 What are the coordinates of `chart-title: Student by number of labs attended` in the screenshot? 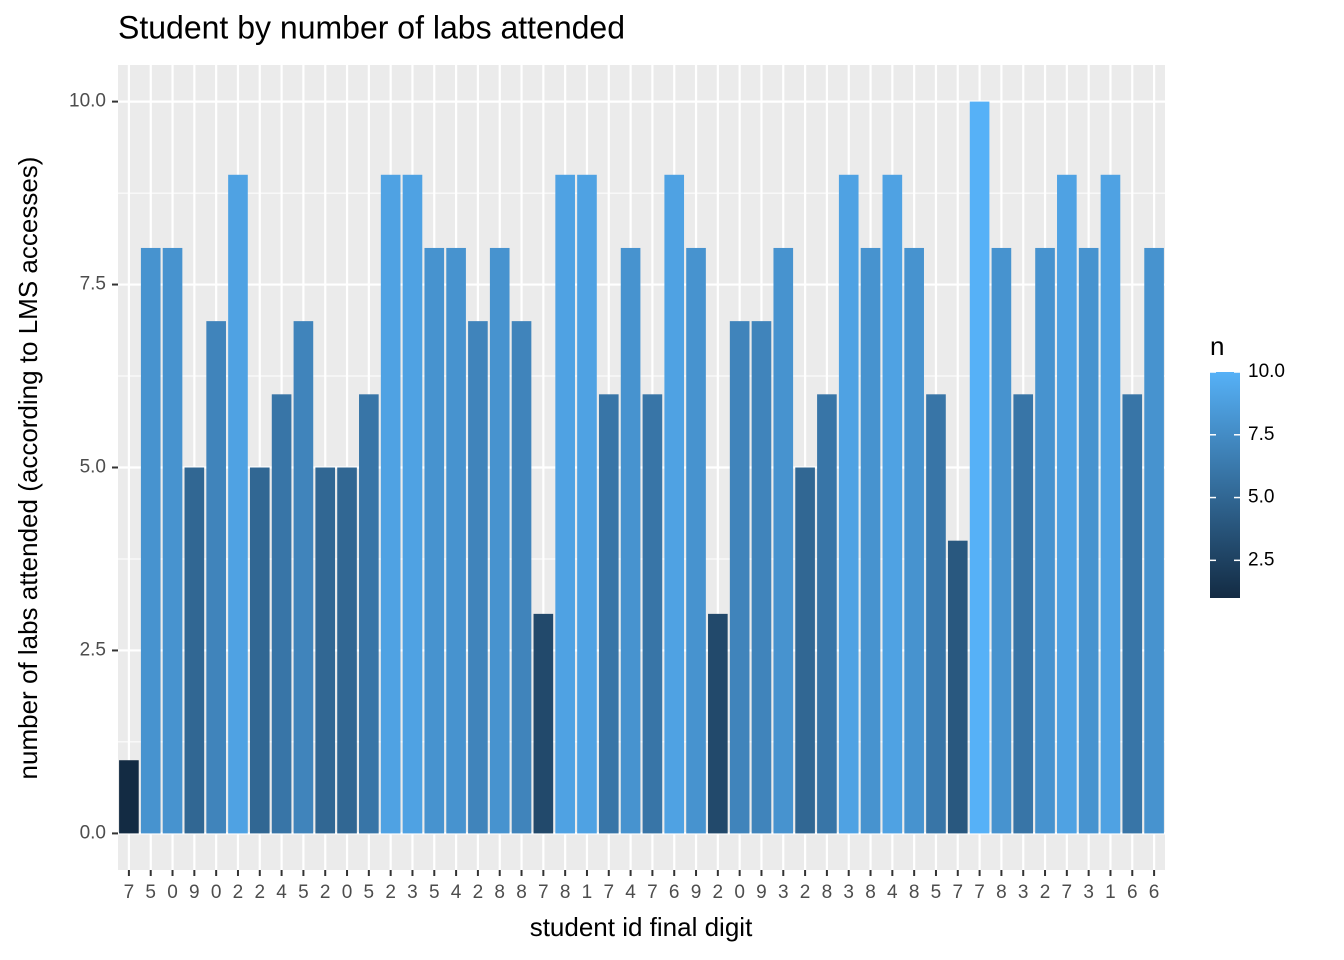 It's located at (371, 27).